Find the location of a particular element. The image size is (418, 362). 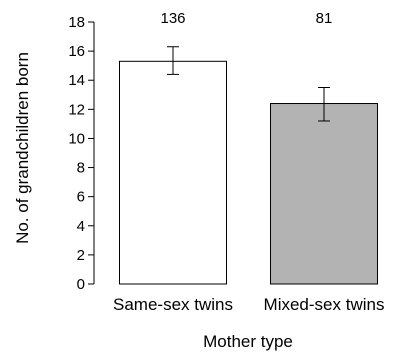

x-category-label: Mixed-sex twins is located at coordinates (324, 304).